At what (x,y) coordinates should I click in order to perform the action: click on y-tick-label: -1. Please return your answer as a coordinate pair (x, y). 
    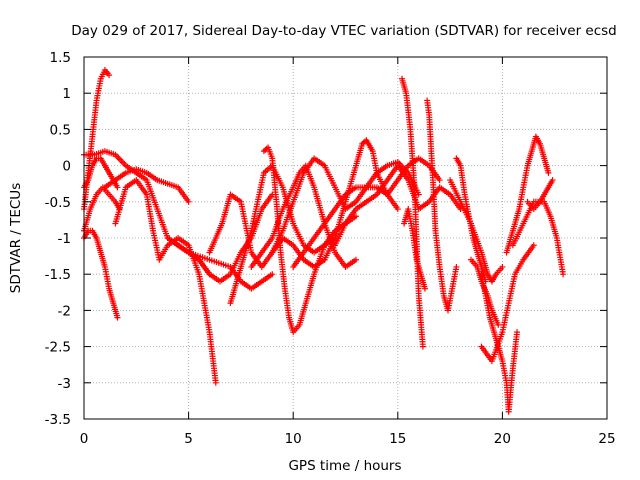
    Looking at the image, I should click on (64, 239).